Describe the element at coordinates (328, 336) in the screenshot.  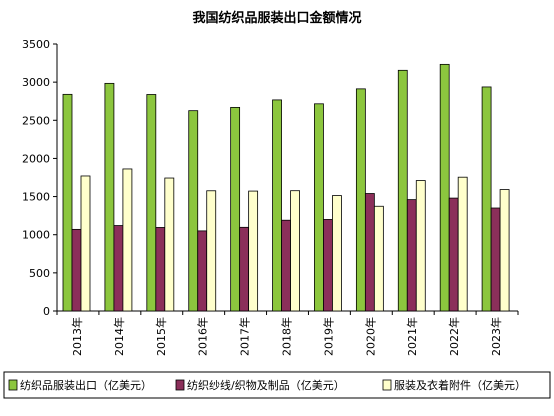
I see `x-tick-label: 2019年` at that location.